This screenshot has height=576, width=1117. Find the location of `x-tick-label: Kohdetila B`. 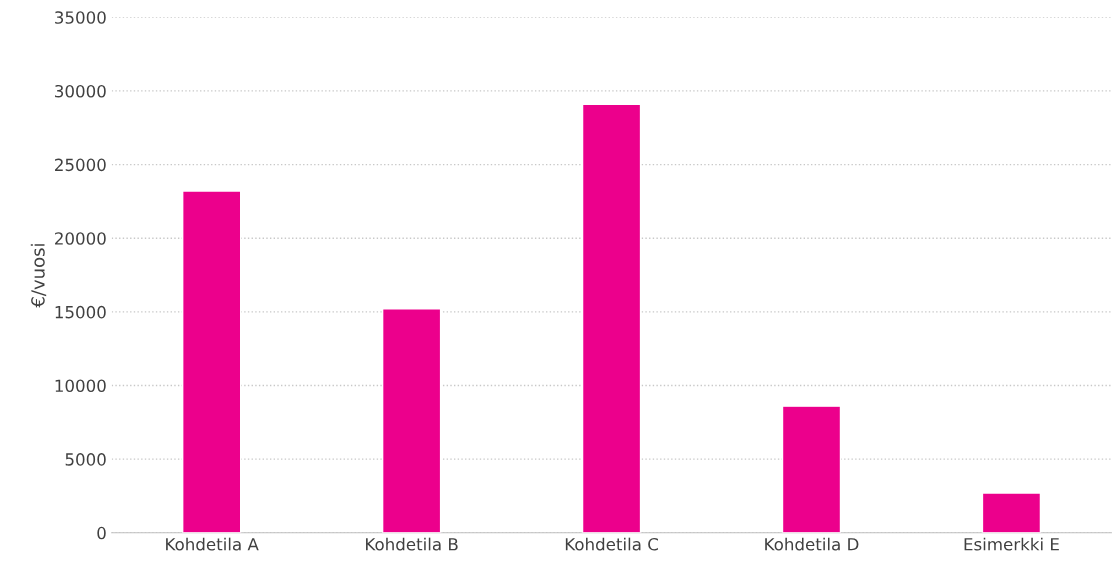

x-tick-label: Kohdetila B is located at coordinates (412, 544).